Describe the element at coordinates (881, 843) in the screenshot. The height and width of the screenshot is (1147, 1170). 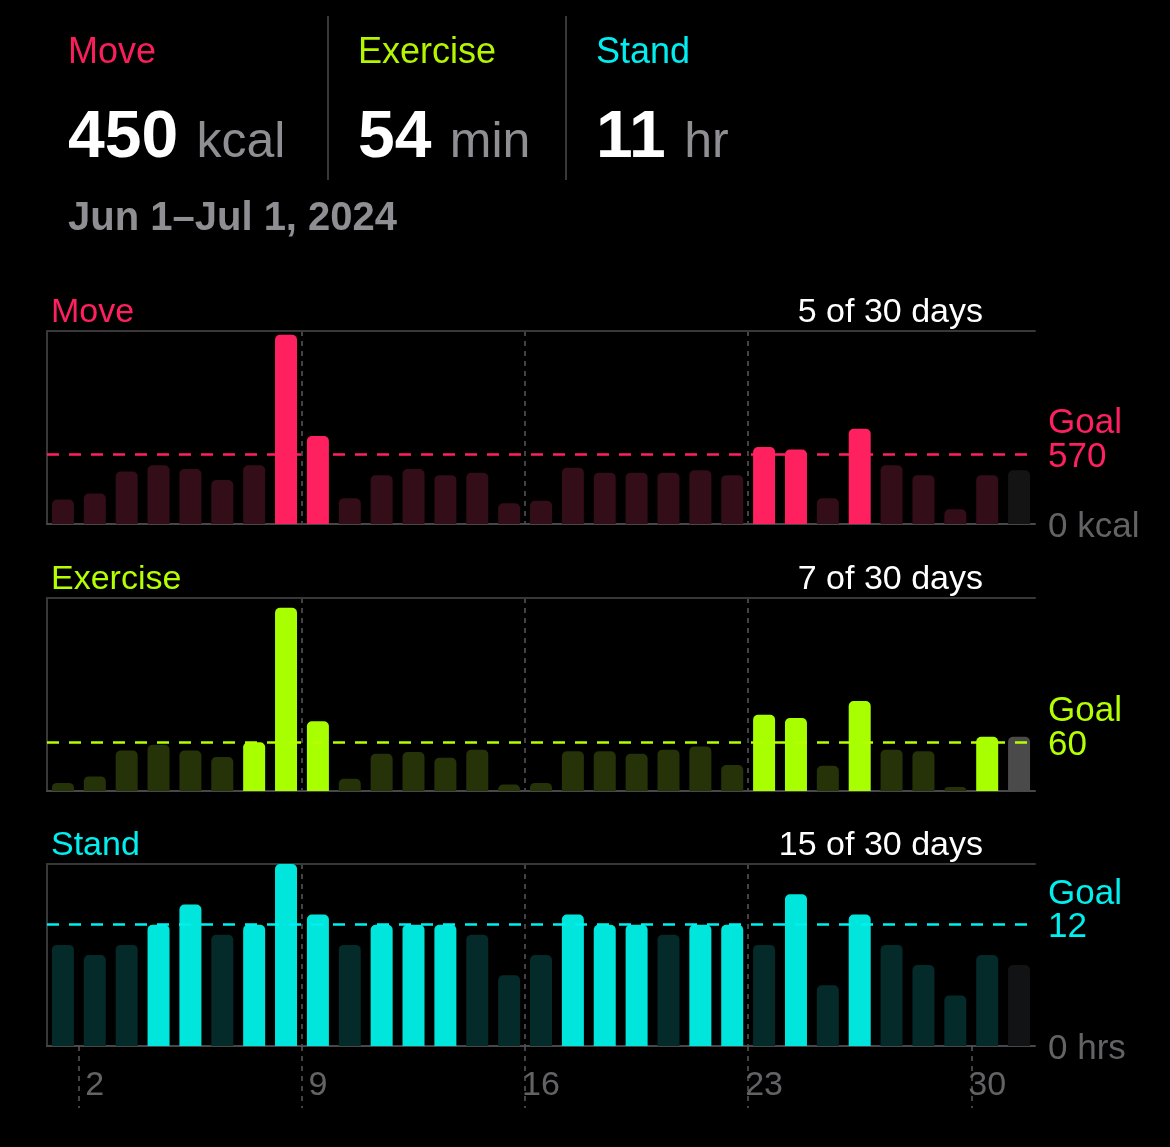
I see `chart-subtitle: 15 of 30 days` at that location.